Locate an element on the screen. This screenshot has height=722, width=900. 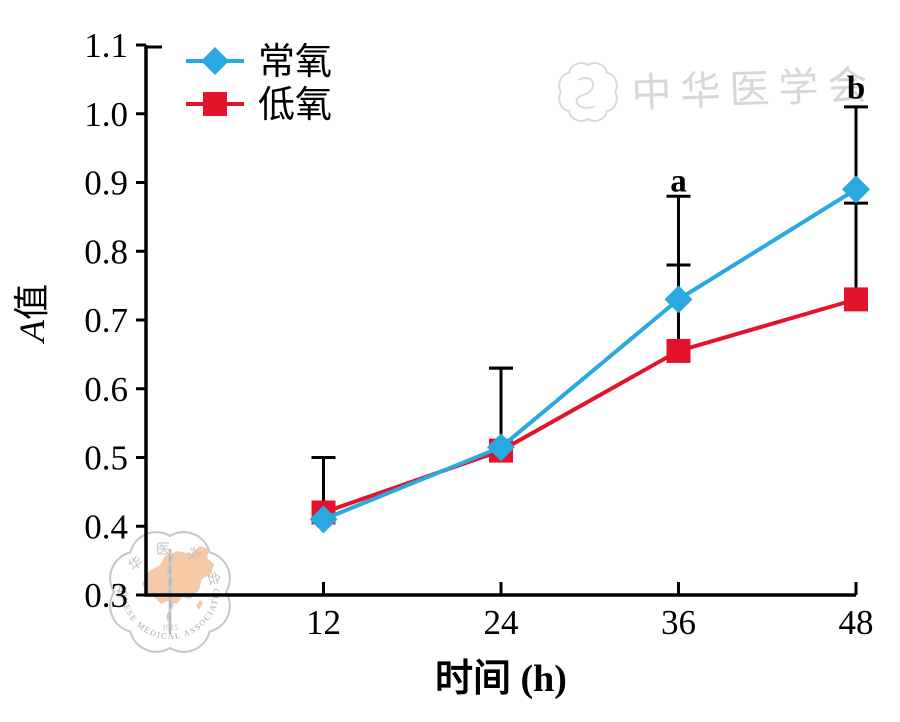
snake-icon is located at coordinates (170, 587).